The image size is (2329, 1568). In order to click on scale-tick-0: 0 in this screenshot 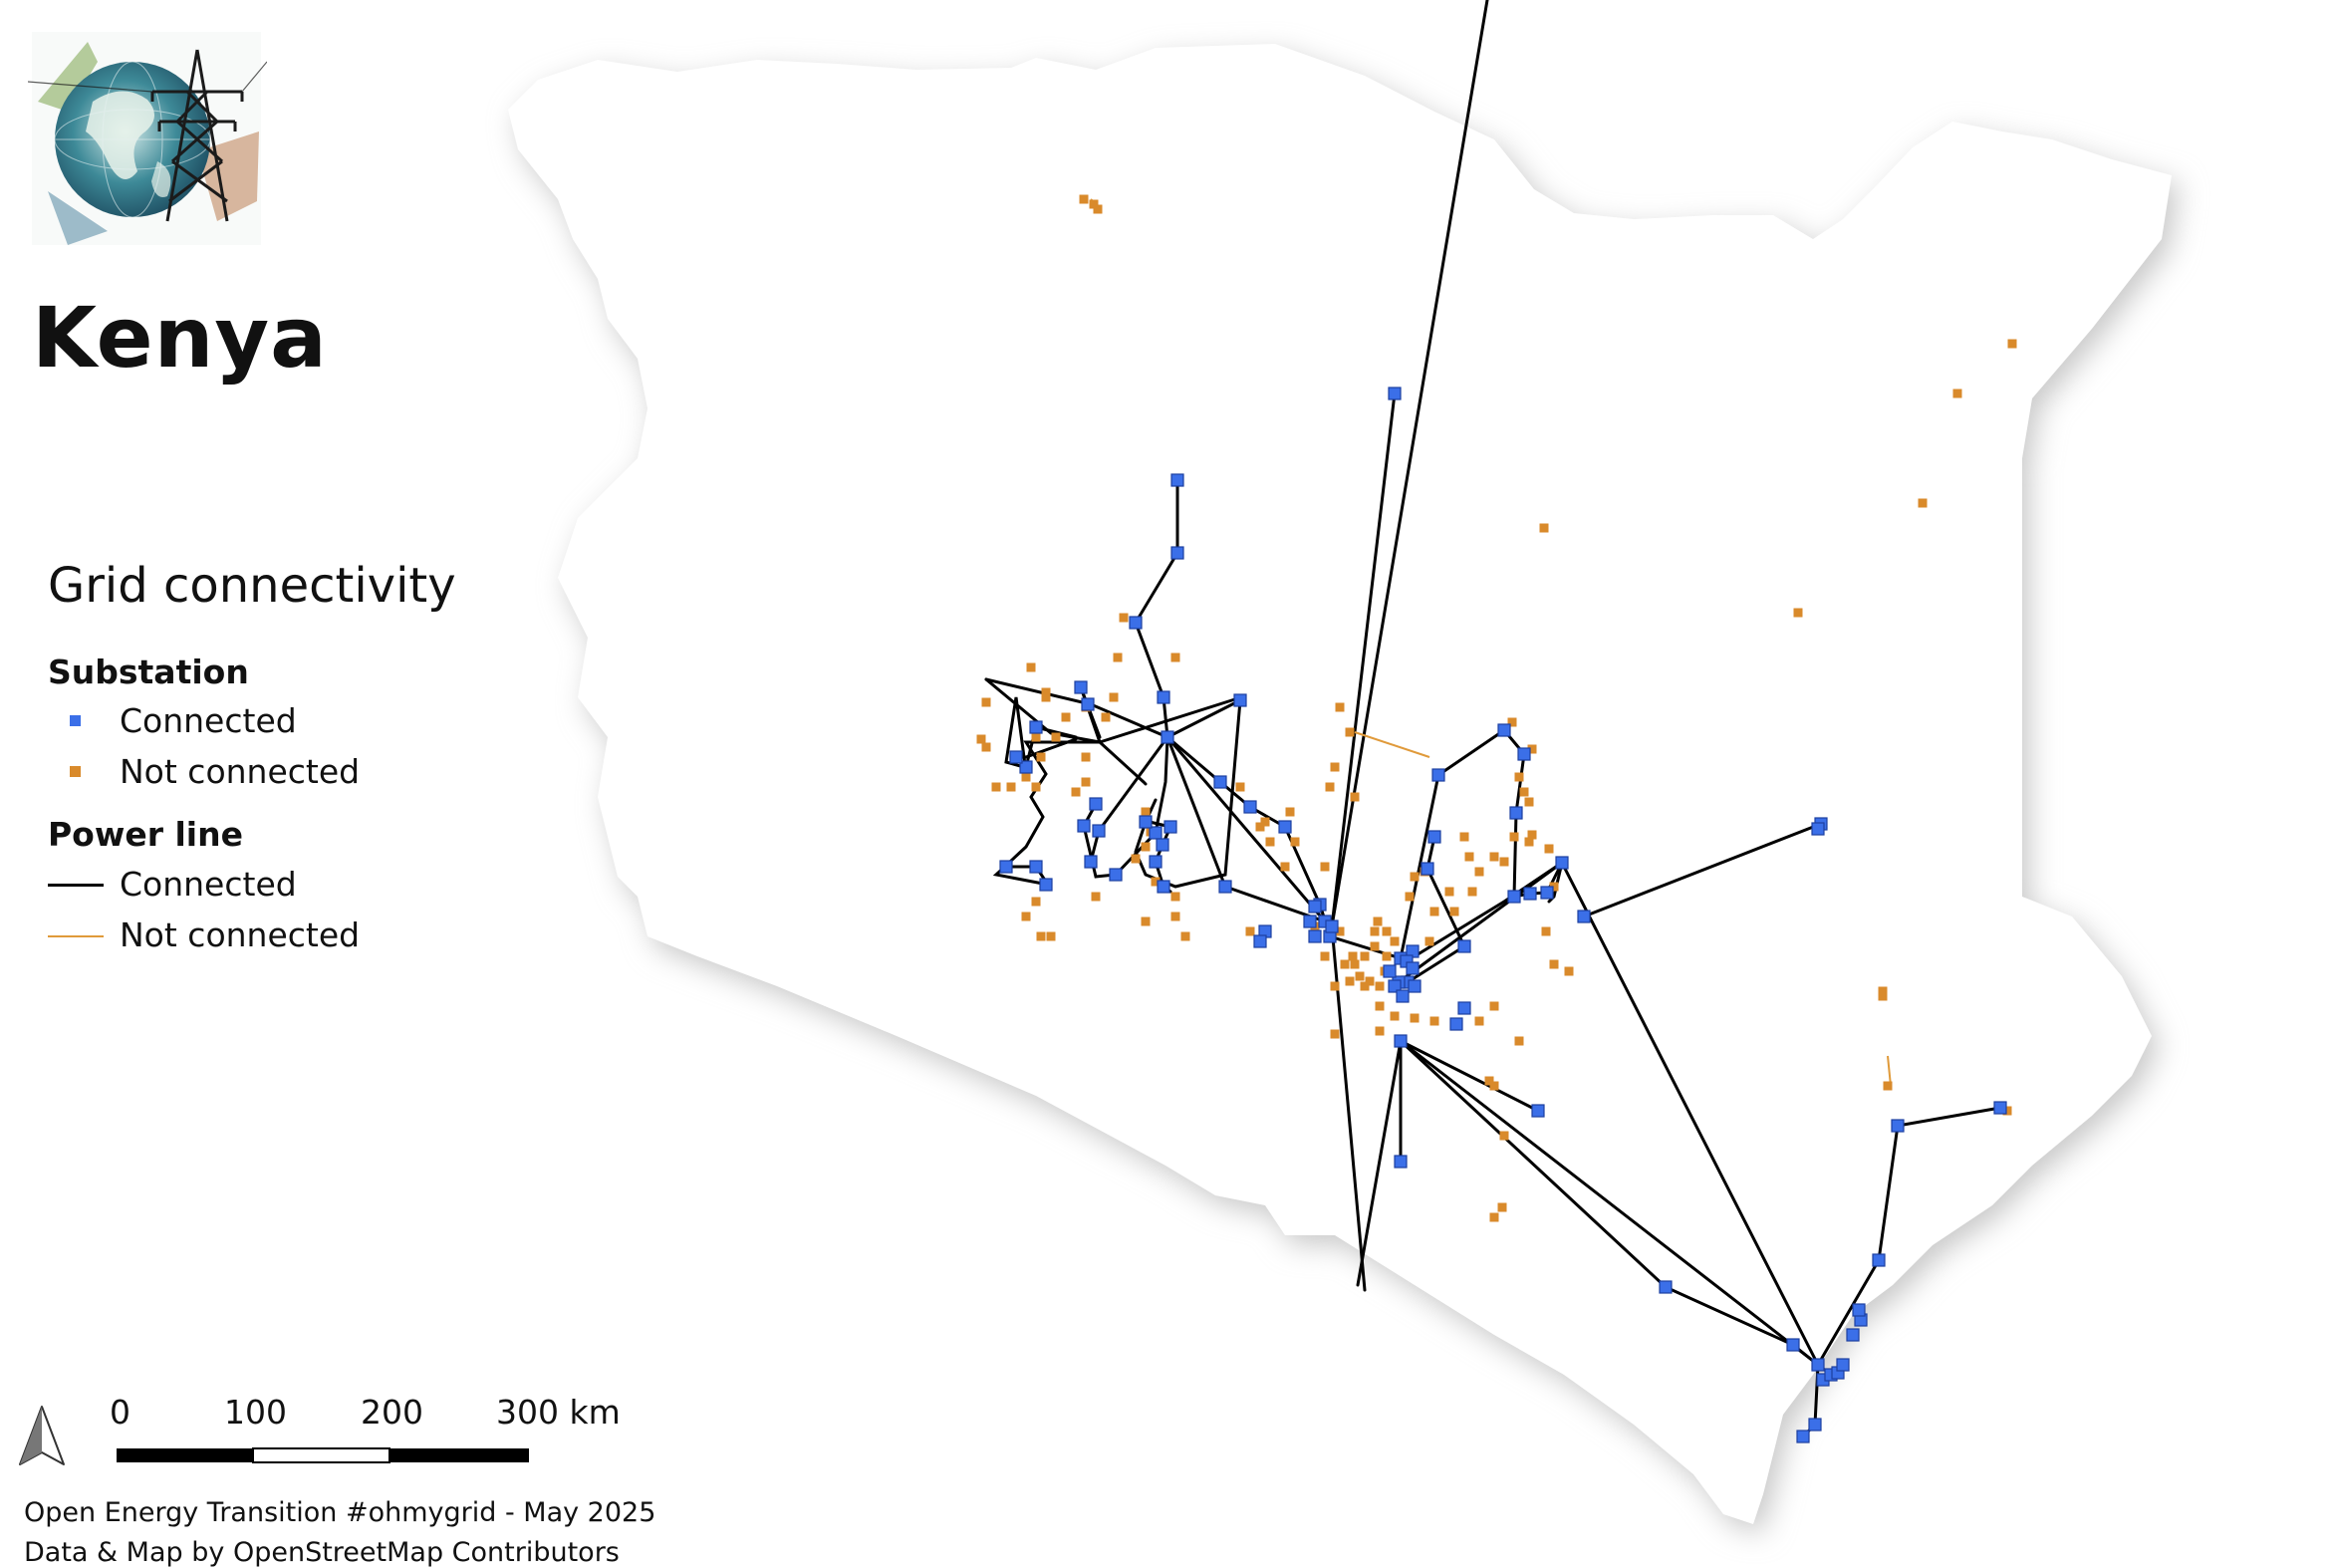, I will do `click(120, 1412)`.